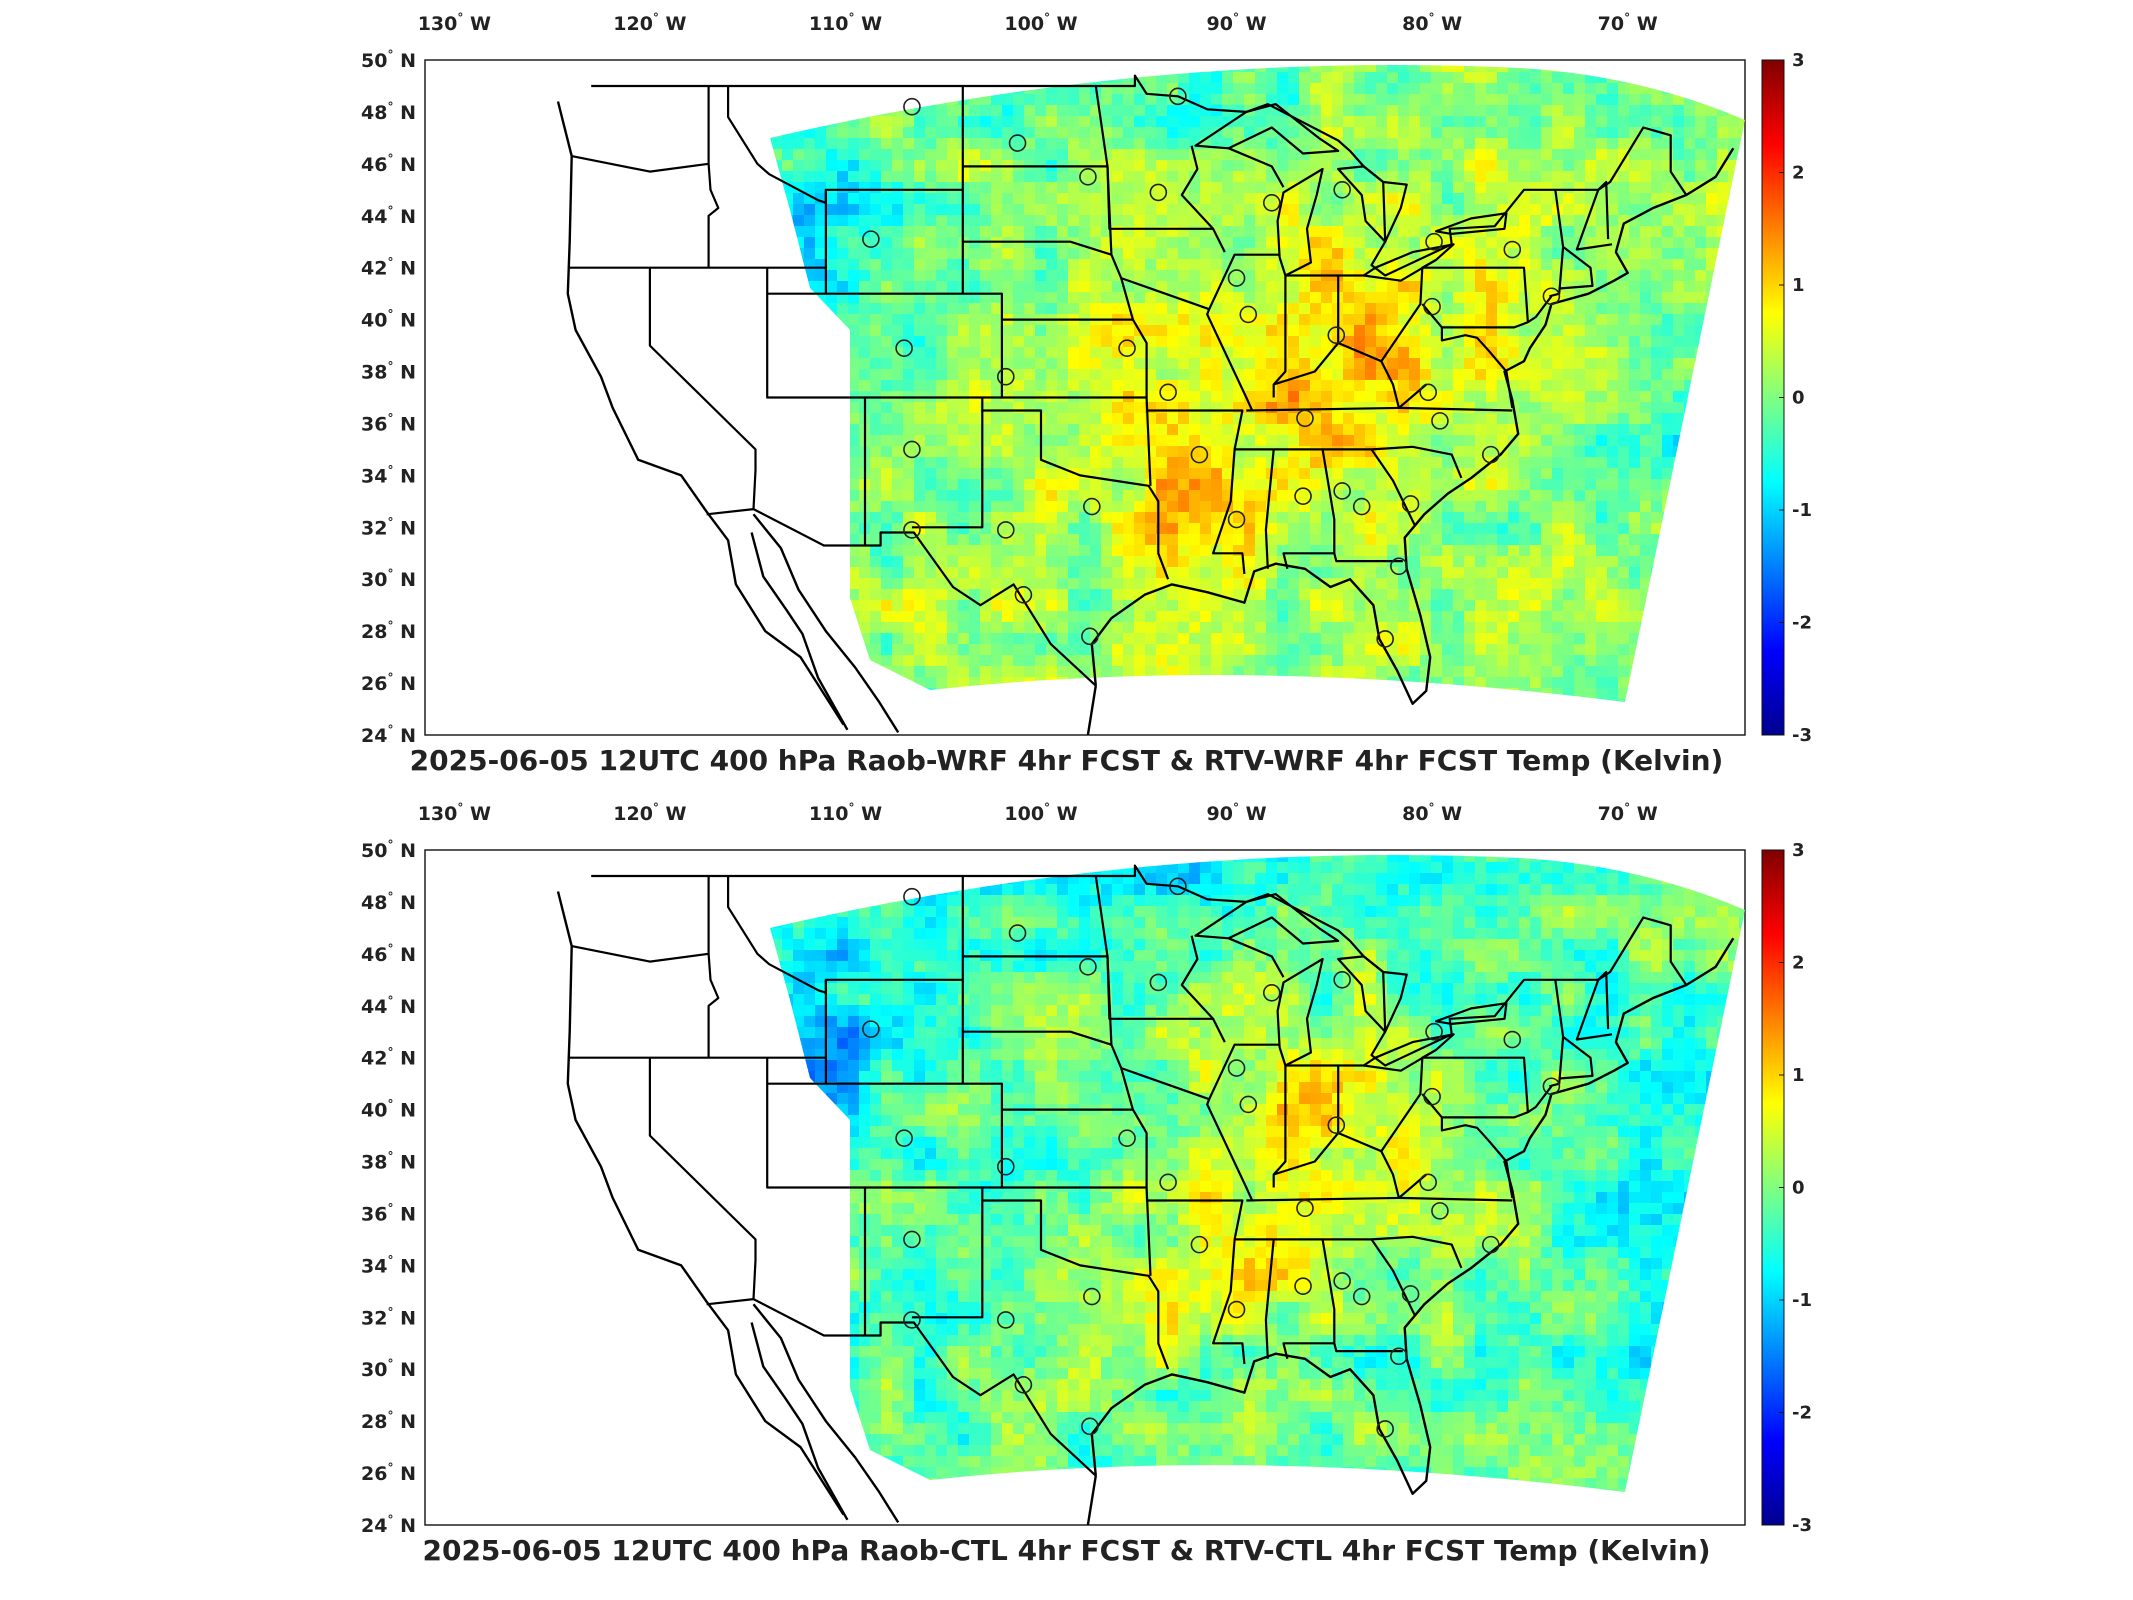 The height and width of the screenshot is (1600, 2133). Describe the element at coordinates (388, 1162) in the screenshot. I see `latitude-tick-label: 38° N` at that location.